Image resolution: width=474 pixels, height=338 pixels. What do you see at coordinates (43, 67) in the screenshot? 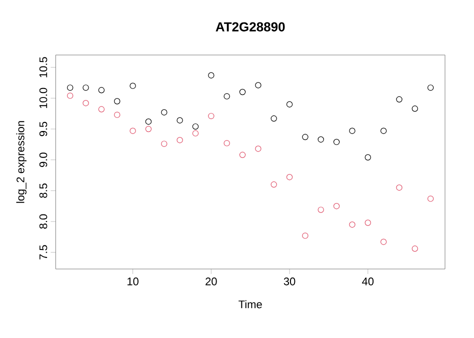
I see `y-tick-label: 10.5` at bounding box center [43, 67].